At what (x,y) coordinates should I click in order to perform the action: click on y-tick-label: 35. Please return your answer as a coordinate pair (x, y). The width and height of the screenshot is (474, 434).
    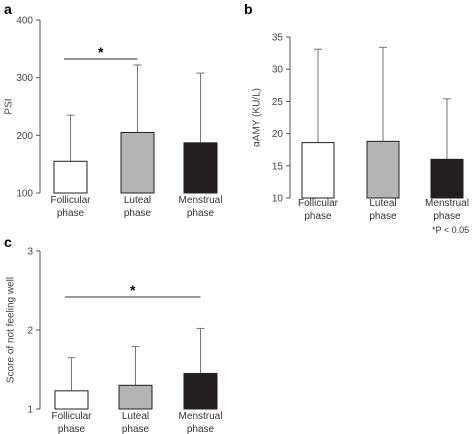
    Looking at the image, I should click on (278, 38).